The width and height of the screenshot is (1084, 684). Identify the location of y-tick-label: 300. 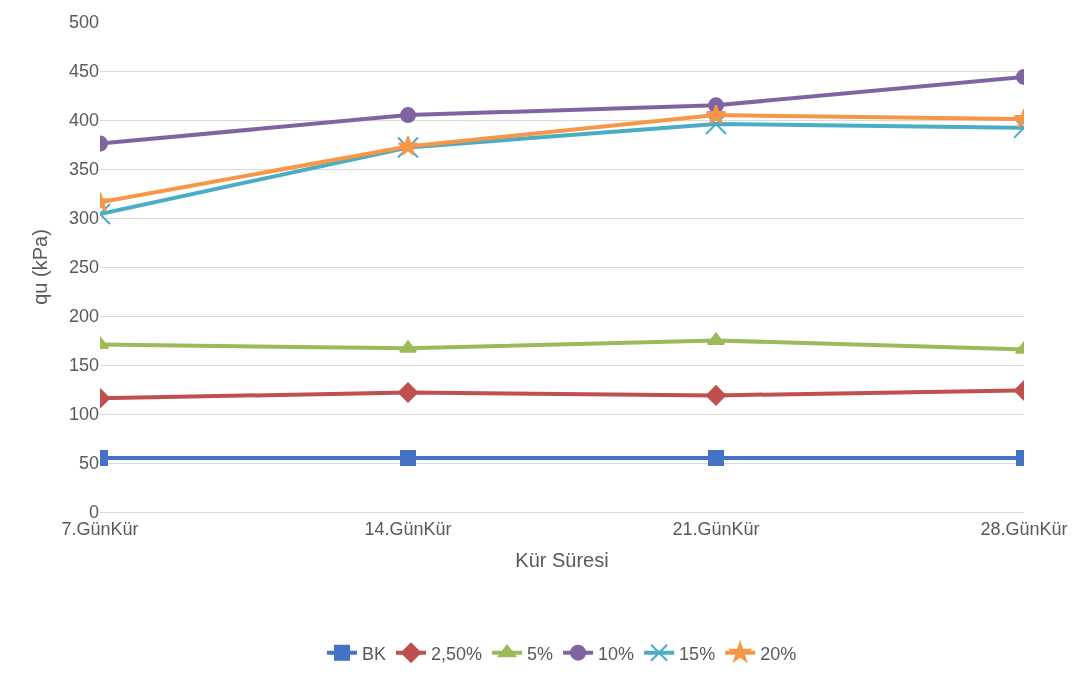
(83, 218).